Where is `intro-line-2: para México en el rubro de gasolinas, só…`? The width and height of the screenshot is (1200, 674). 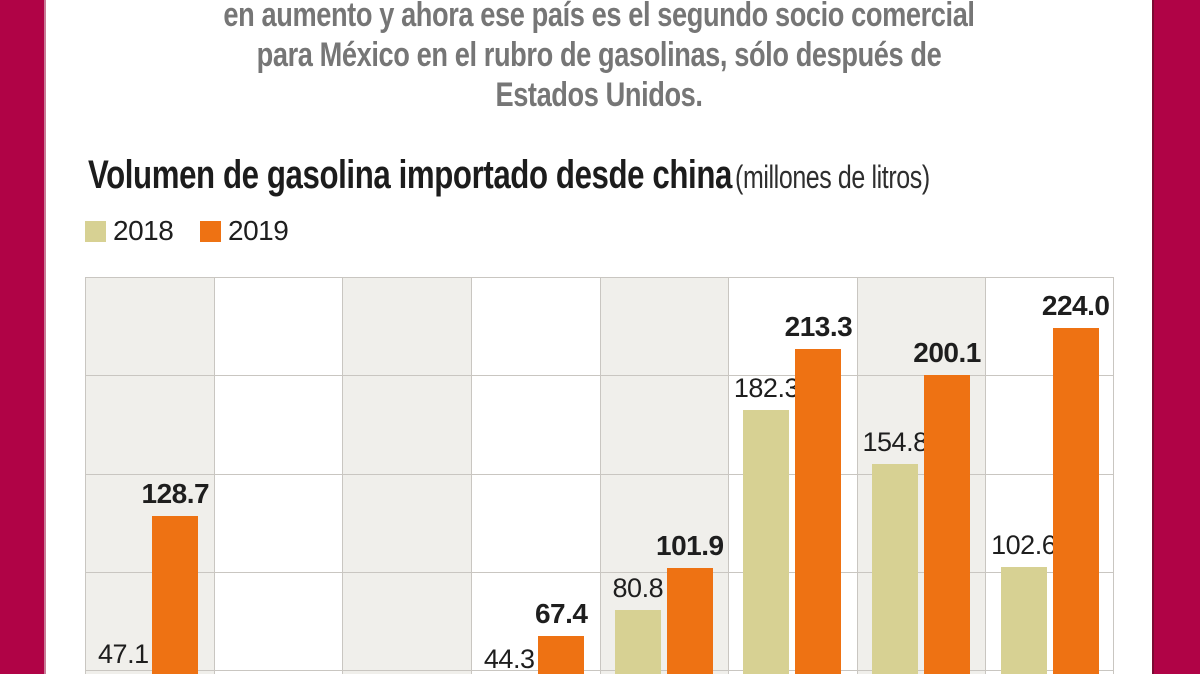 intro-line-2: para México en el rubro de gasolinas, só… is located at coordinates (599, 55).